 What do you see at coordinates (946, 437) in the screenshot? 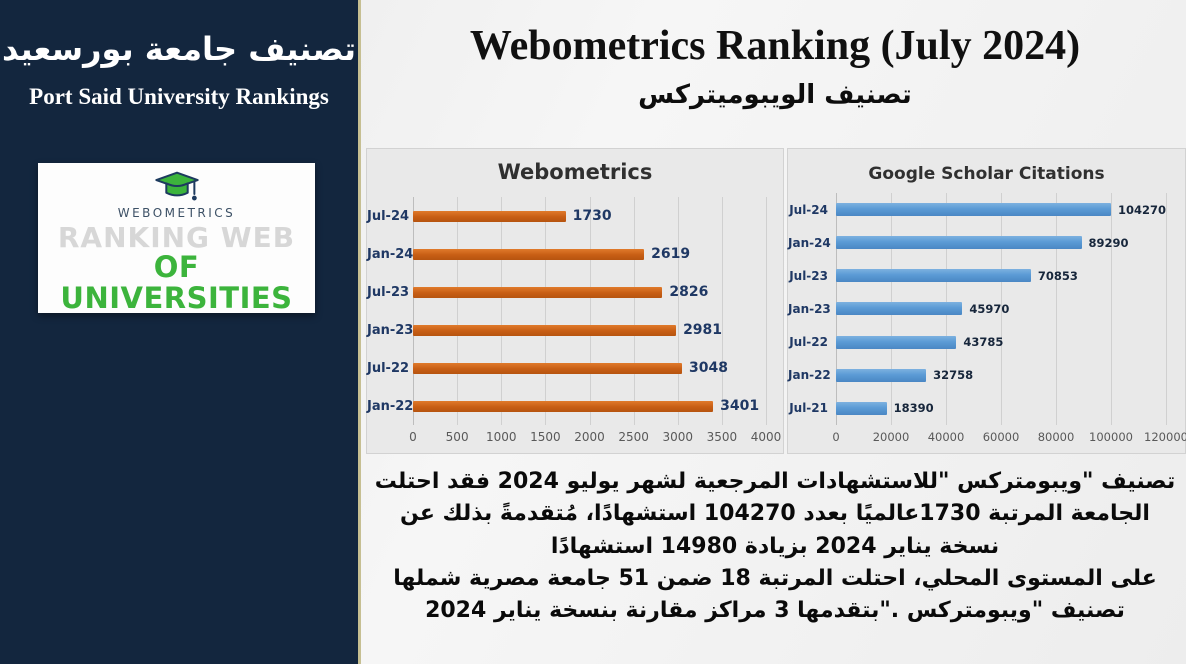
I see `x-tick-label: 40000` at bounding box center [946, 437].